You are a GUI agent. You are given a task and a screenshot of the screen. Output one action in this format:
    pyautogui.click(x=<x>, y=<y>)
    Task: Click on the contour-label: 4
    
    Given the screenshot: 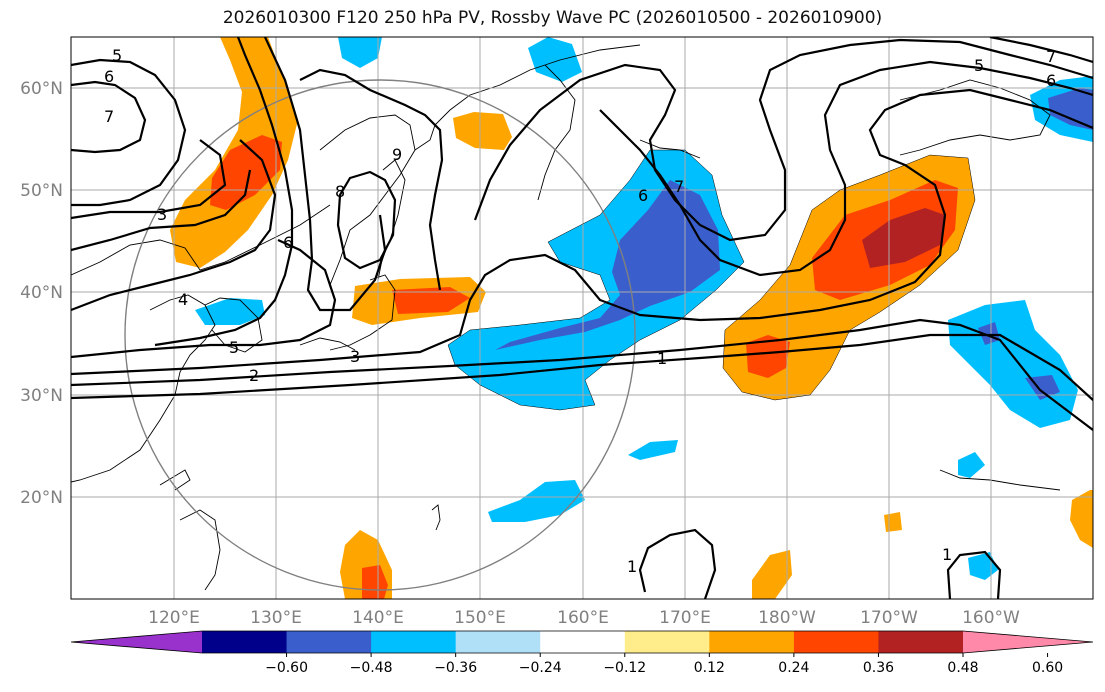 What is the action you would take?
    pyautogui.click(x=183, y=299)
    